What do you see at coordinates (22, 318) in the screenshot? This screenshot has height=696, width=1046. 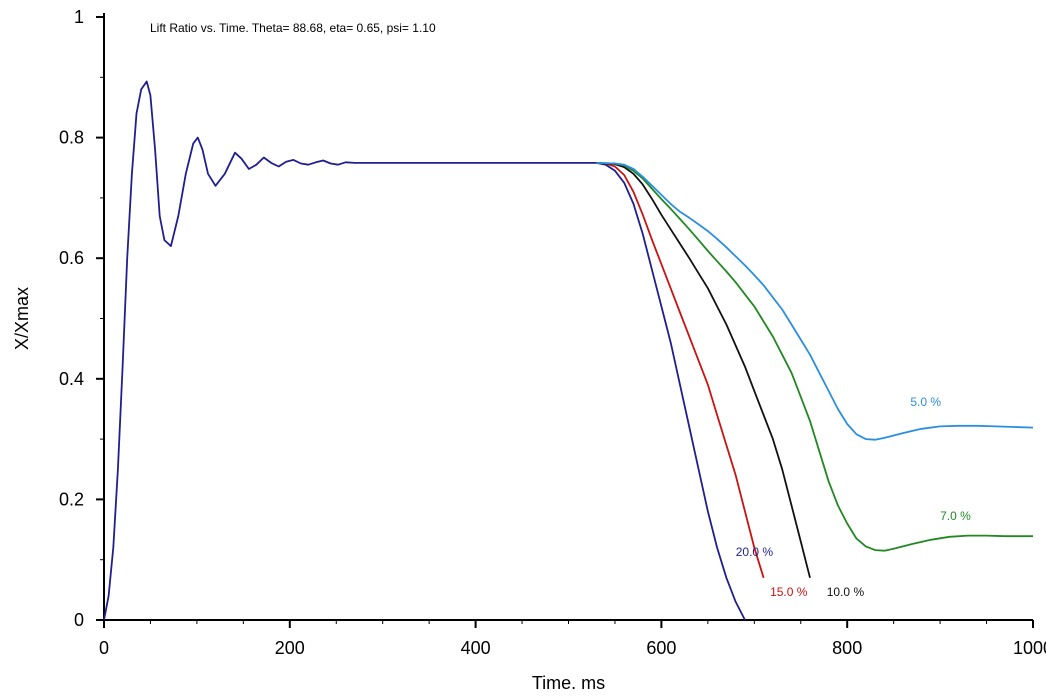 I see `y-axis-title: X/Xmax` at bounding box center [22, 318].